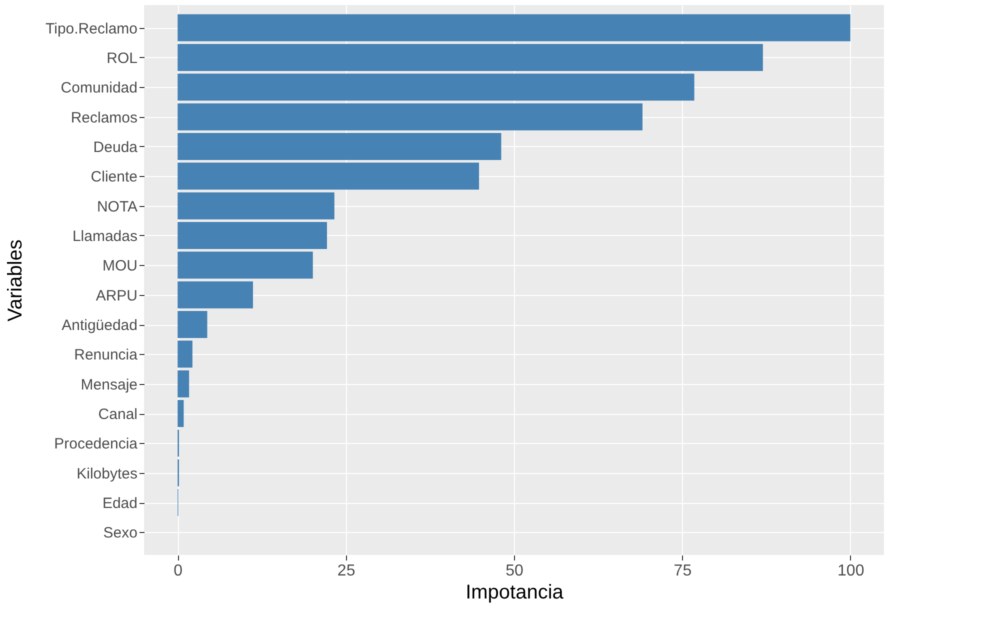  I want to click on y-tick-label: ROL, so click(122, 58).